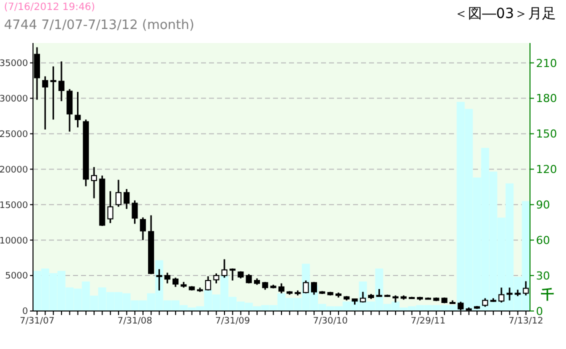 The image size is (566, 349). I want to click on y-tick-label: 10000, so click(14, 241).